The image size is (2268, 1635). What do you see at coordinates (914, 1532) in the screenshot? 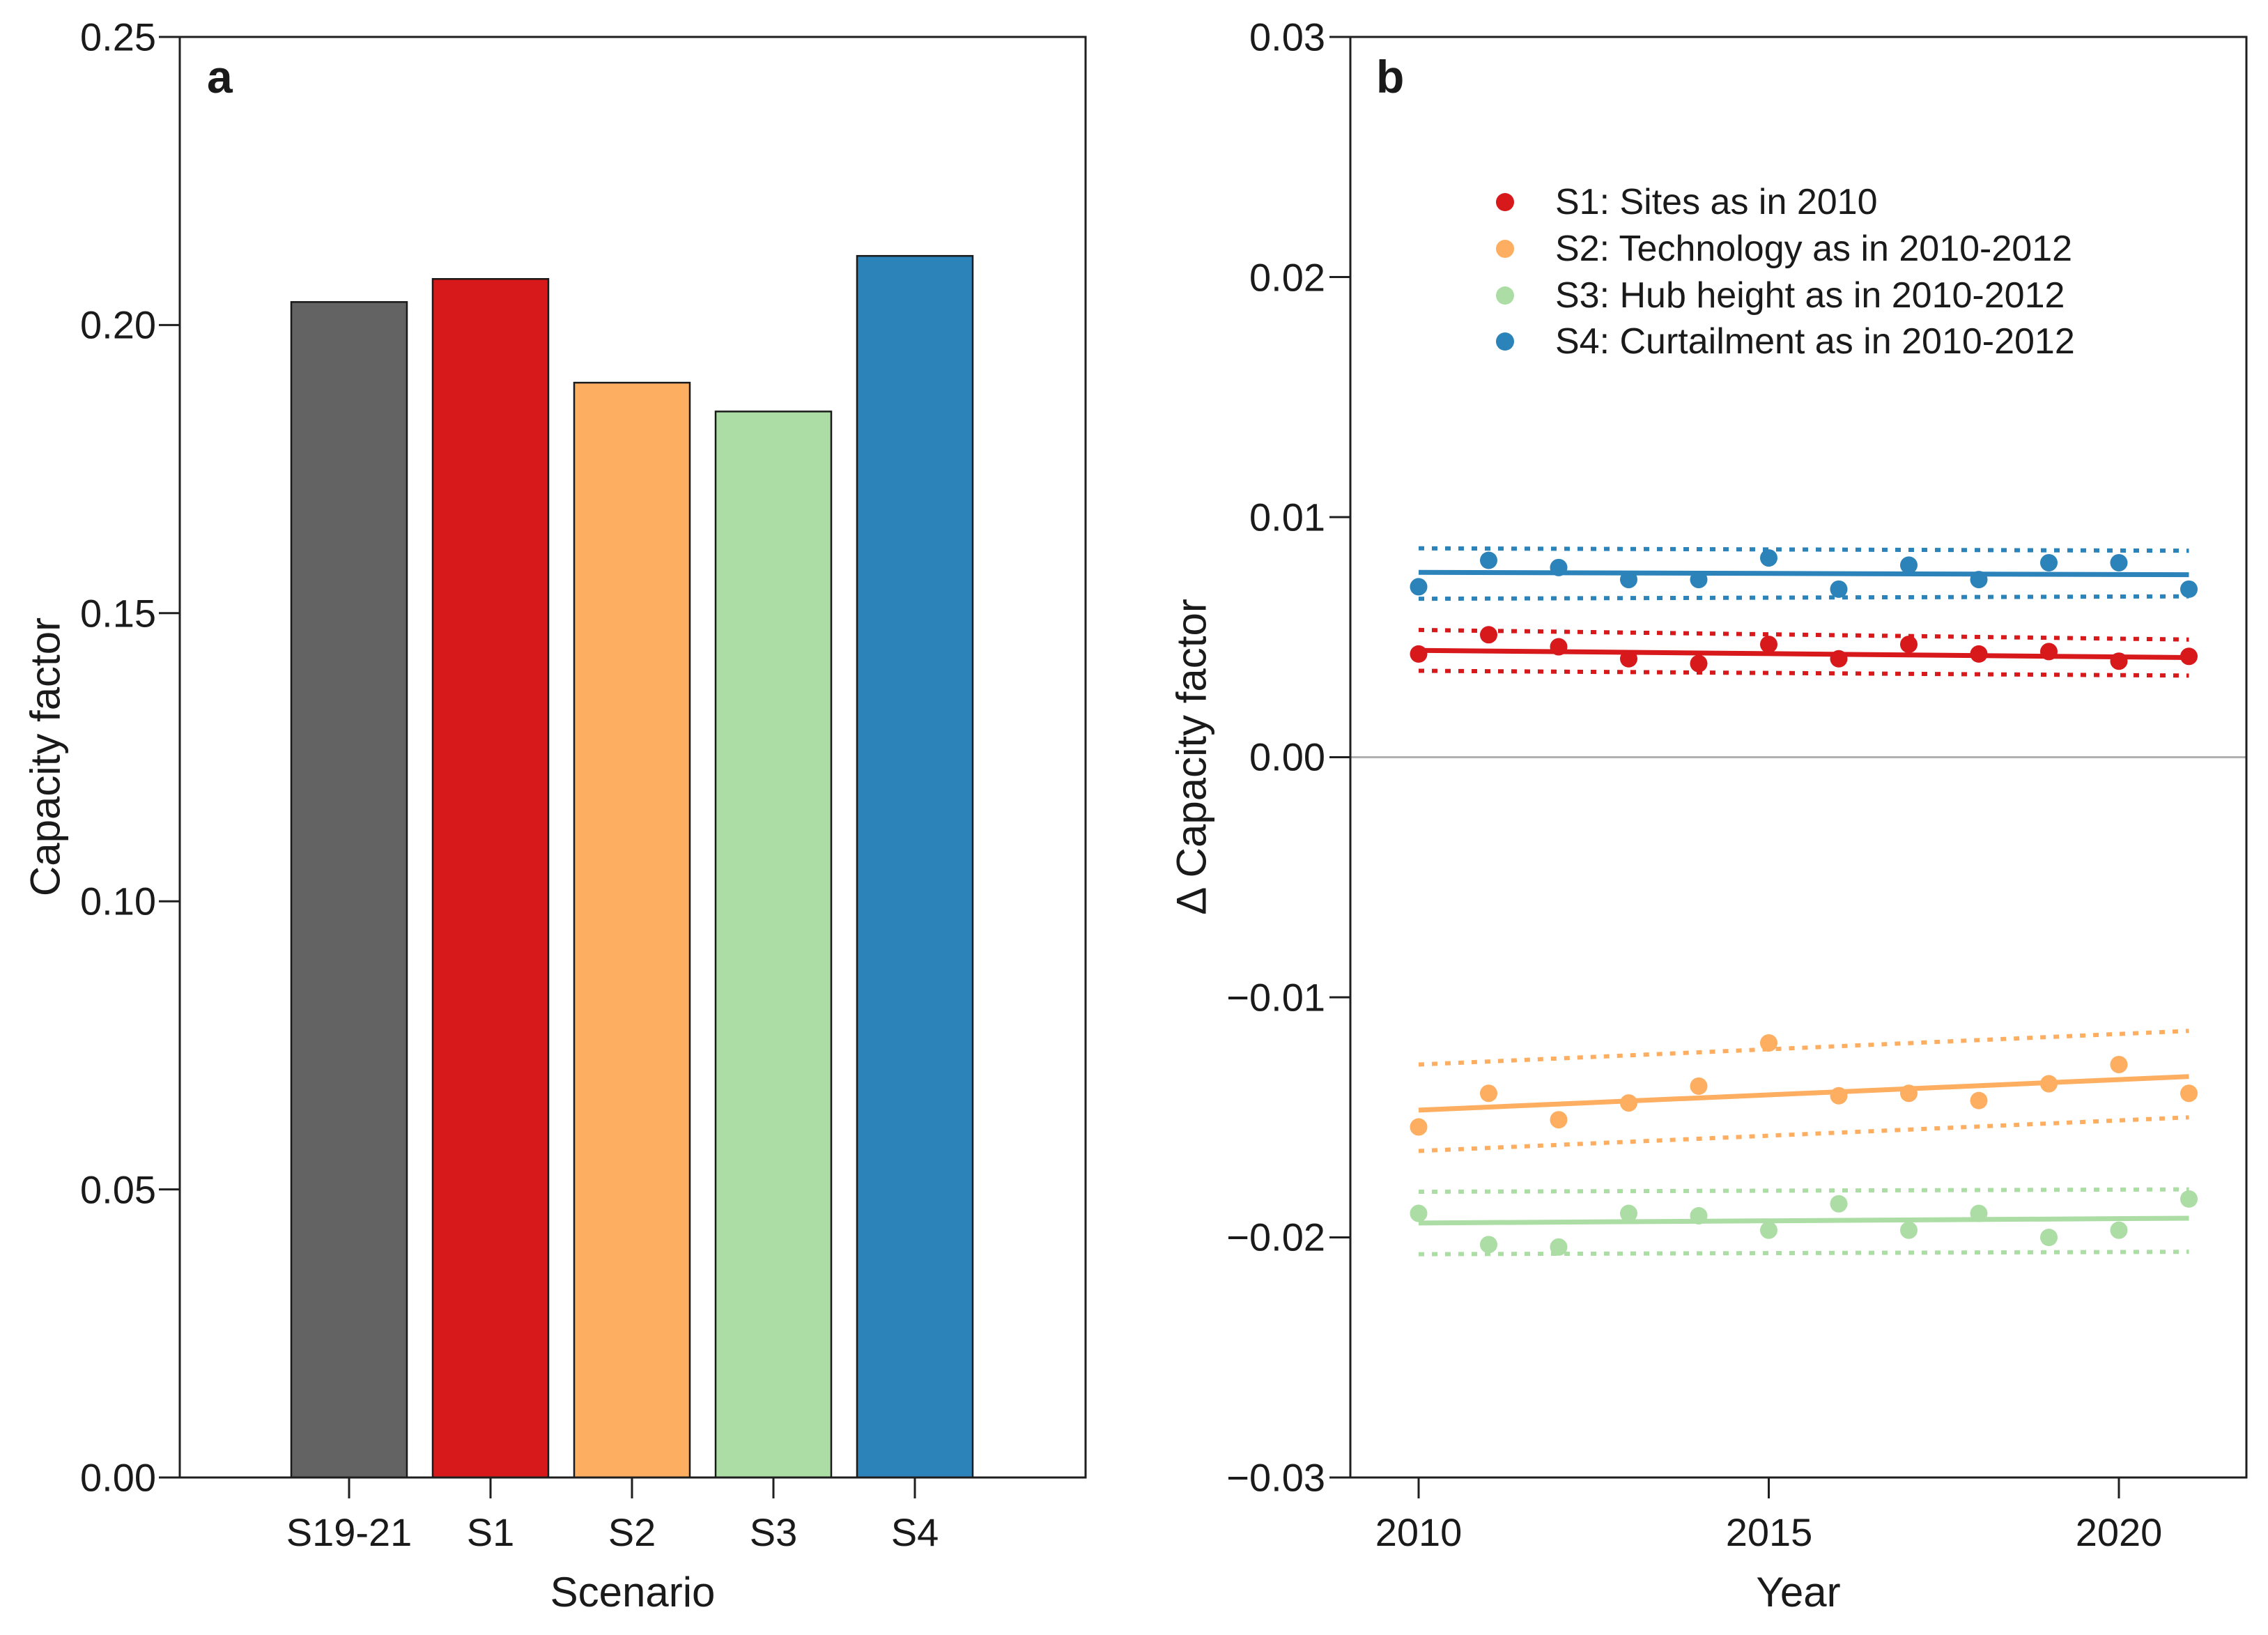
I see `panel-a-xtick-s4: S4` at bounding box center [914, 1532].